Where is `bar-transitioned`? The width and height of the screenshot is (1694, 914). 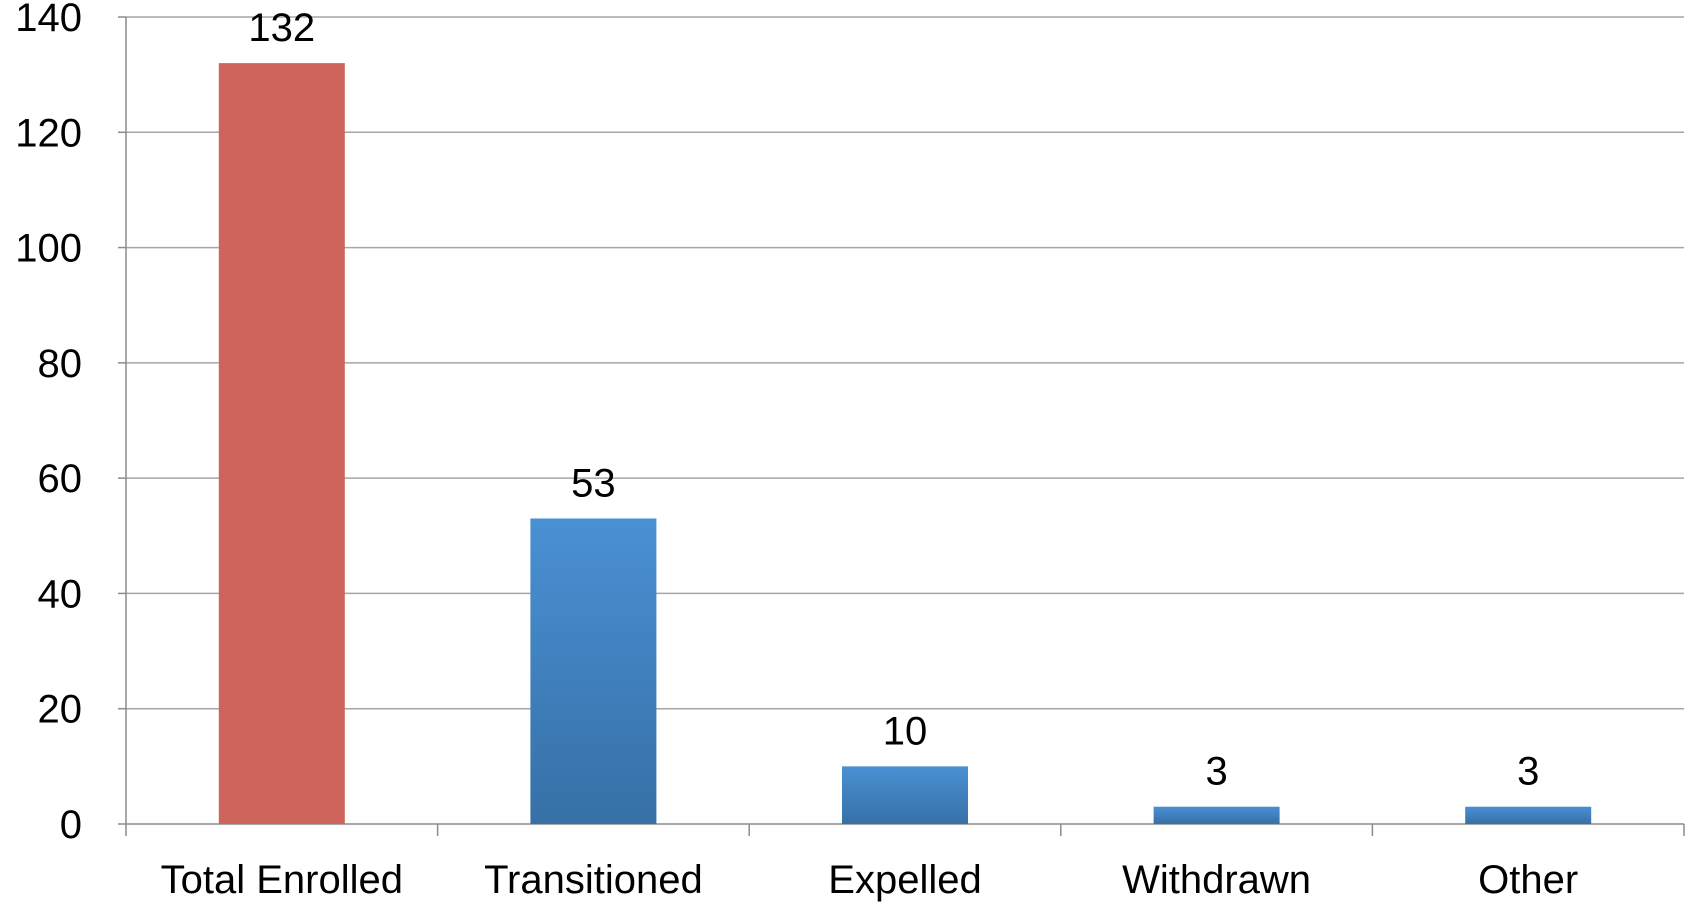 bar-transitioned is located at coordinates (593, 671).